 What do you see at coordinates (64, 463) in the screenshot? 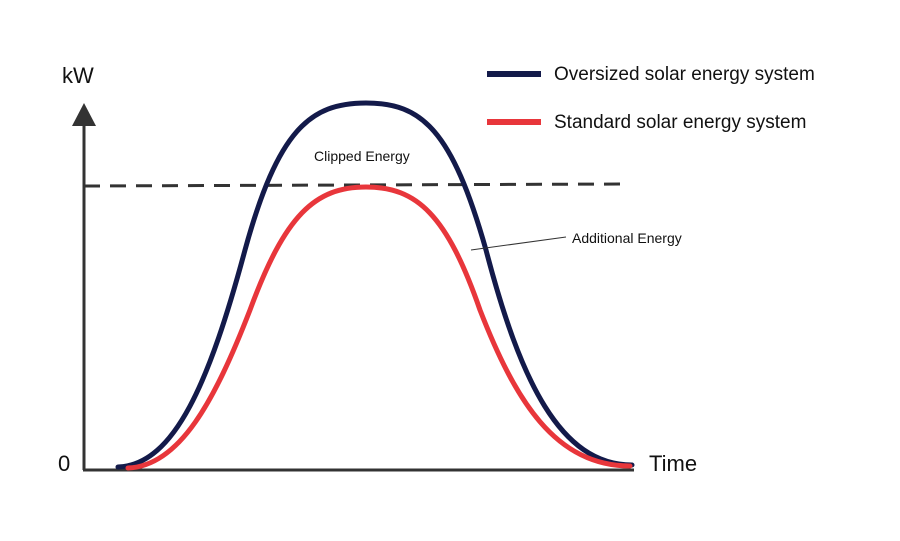
I see `origin-label: 0` at bounding box center [64, 463].